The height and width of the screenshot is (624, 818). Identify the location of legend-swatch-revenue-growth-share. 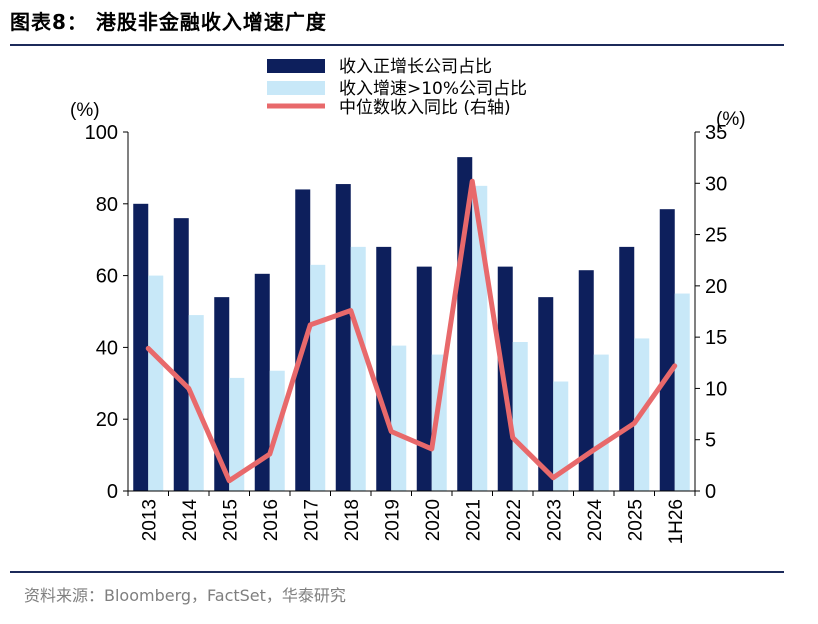
(296, 66).